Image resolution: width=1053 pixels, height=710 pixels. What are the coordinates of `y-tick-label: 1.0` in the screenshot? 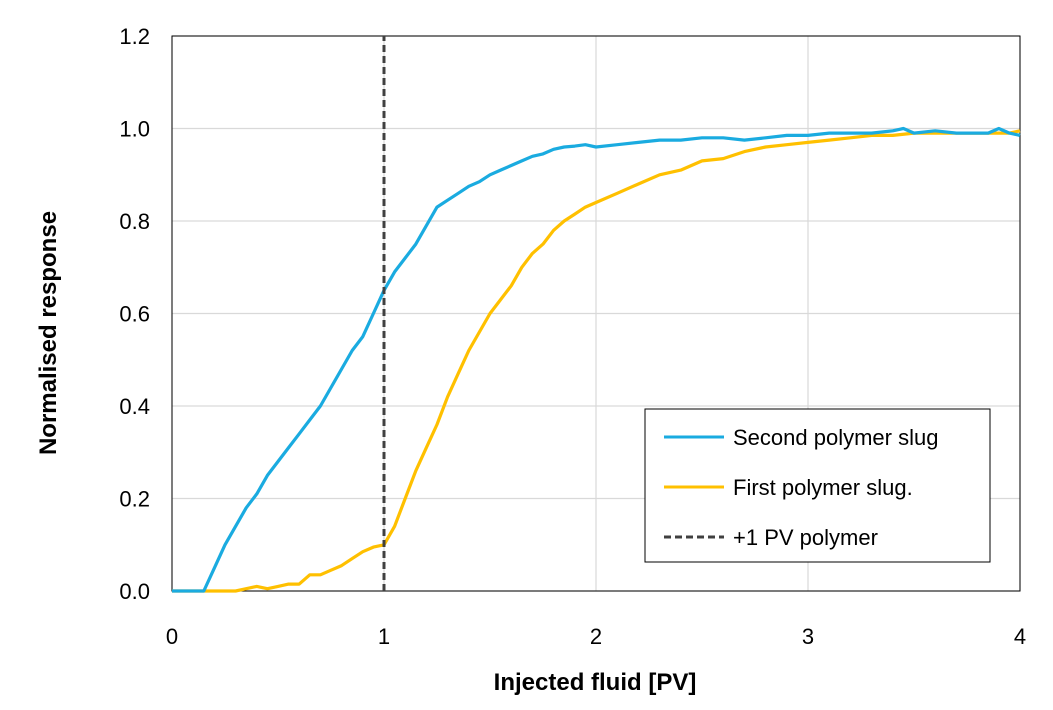 It's located at (134, 129).